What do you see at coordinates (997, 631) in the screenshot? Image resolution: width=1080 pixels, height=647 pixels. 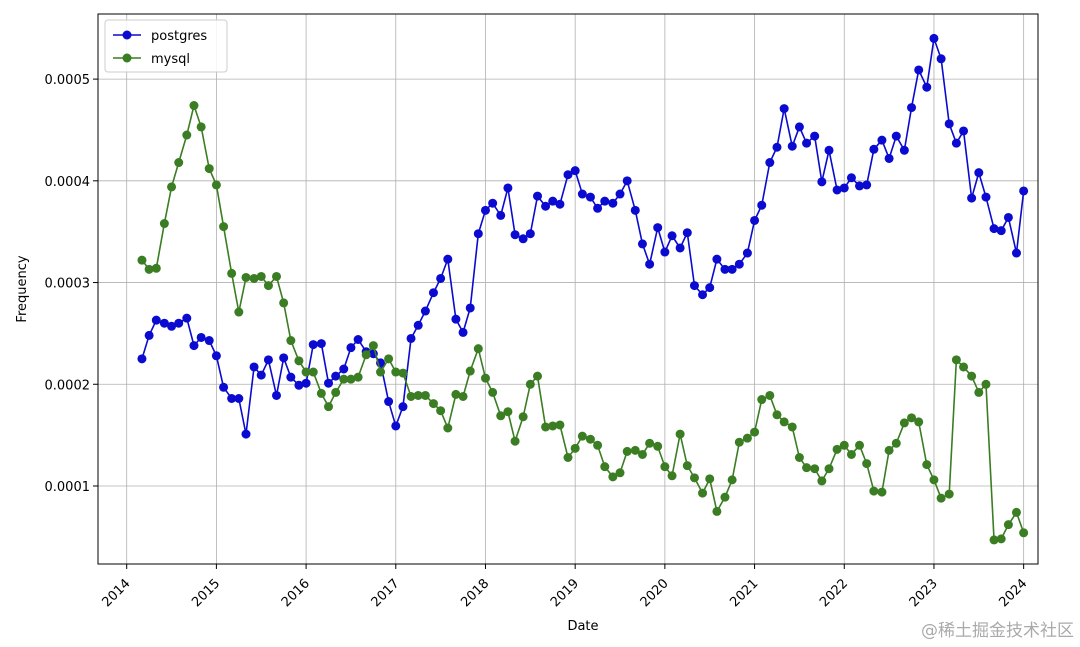 I see `watermark: @稀土掘金技术社区` at bounding box center [997, 631].